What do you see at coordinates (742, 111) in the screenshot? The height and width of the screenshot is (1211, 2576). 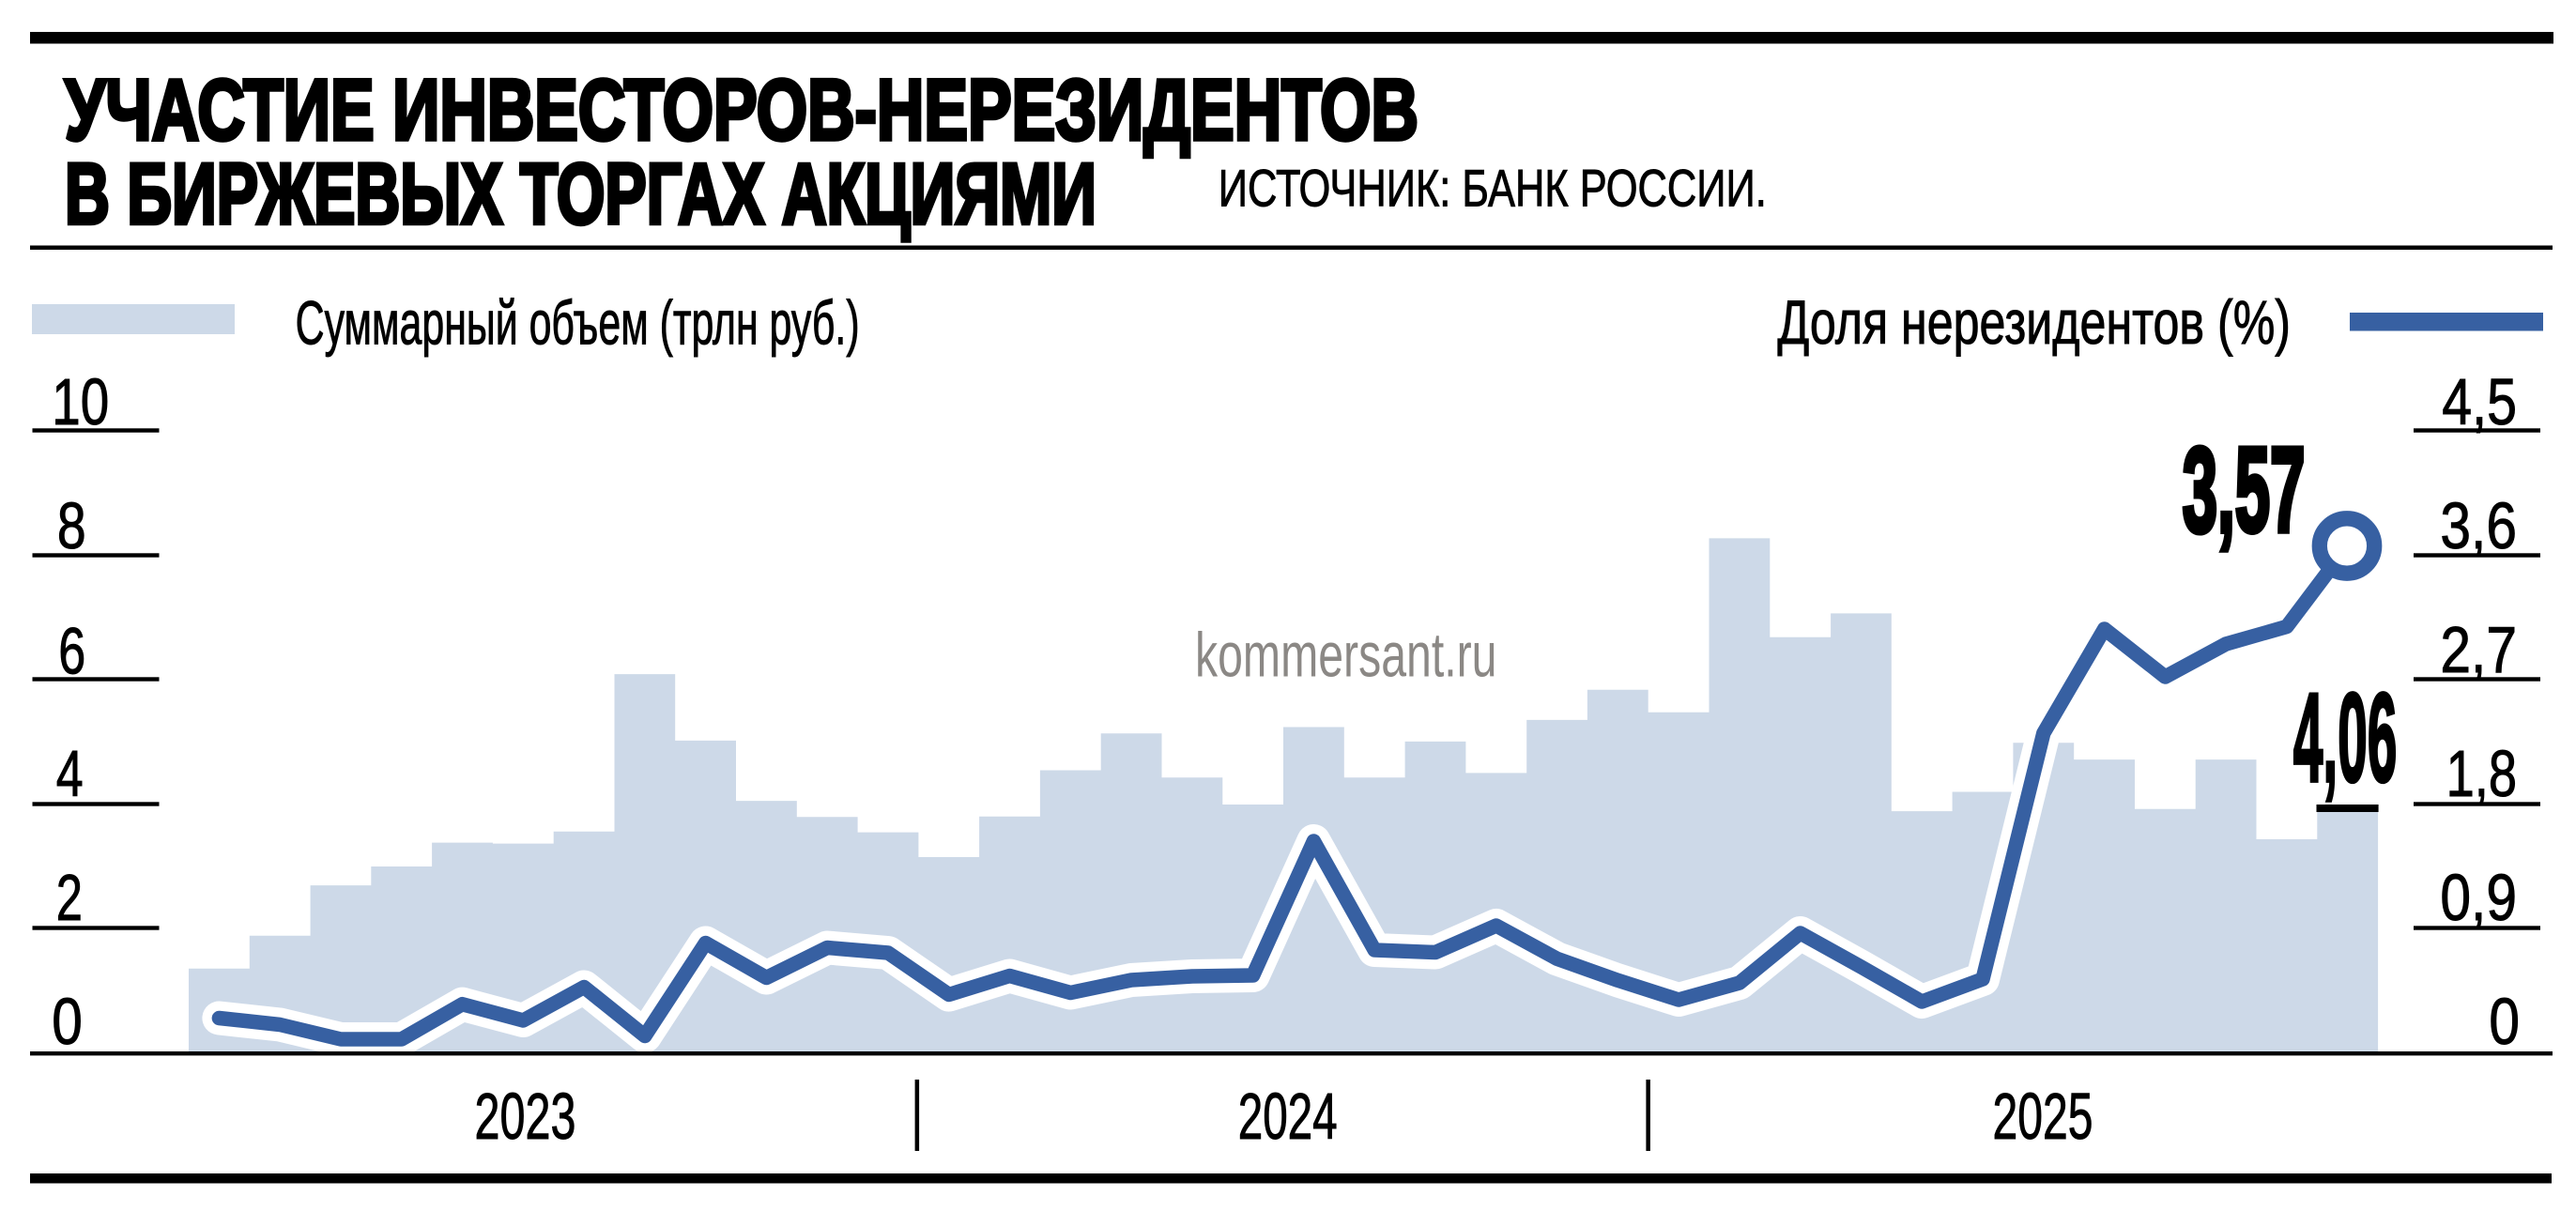 I see `svg-text:УЧАСТИЕ ИНВЕСТОРОВ-НЕРЕЗИДЕНТО: УЧАСТИЕ ИНВЕСТОРОВ-НЕРЕЗИДЕНТОВ` at bounding box center [742, 111].